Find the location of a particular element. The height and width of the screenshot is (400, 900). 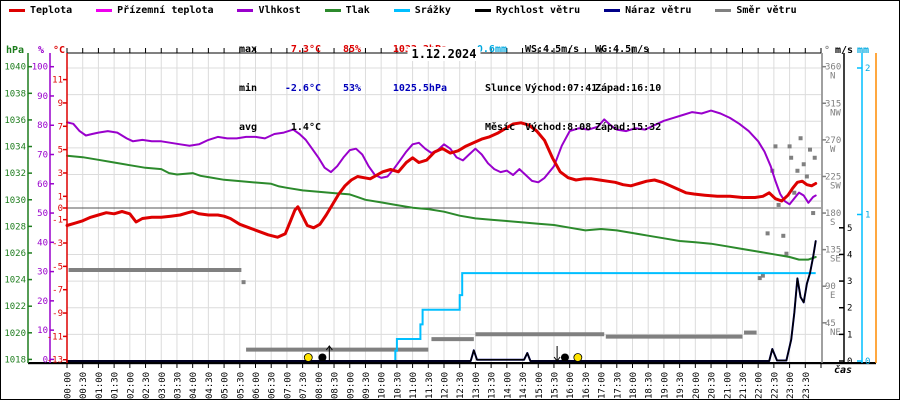

direction-tick-label: 225 is located at coordinates (833, 177).